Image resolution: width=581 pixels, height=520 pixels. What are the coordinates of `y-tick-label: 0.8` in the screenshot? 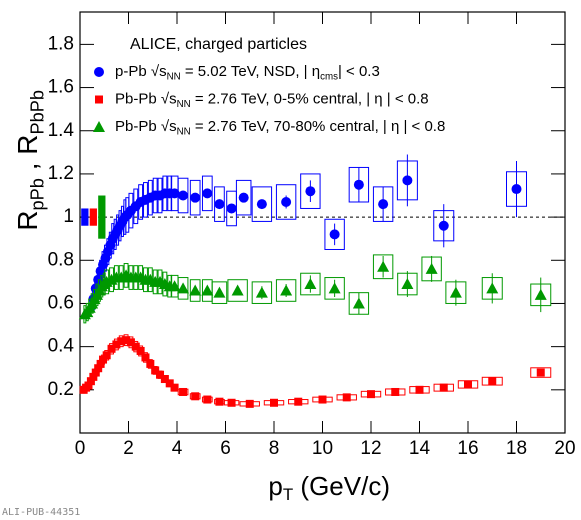 It's located at (61, 259).